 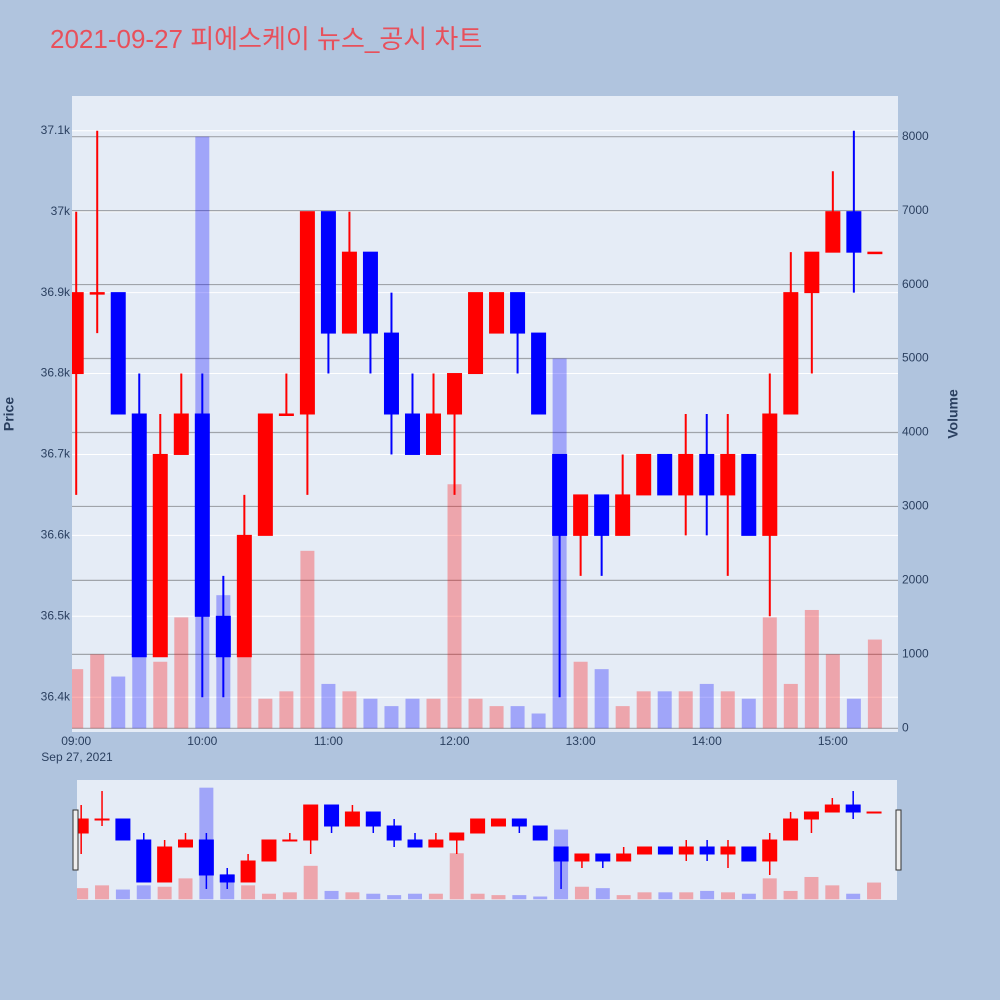 What do you see at coordinates (75, 840) in the screenshot?
I see `range-handle-left` at bounding box center [75, 840].